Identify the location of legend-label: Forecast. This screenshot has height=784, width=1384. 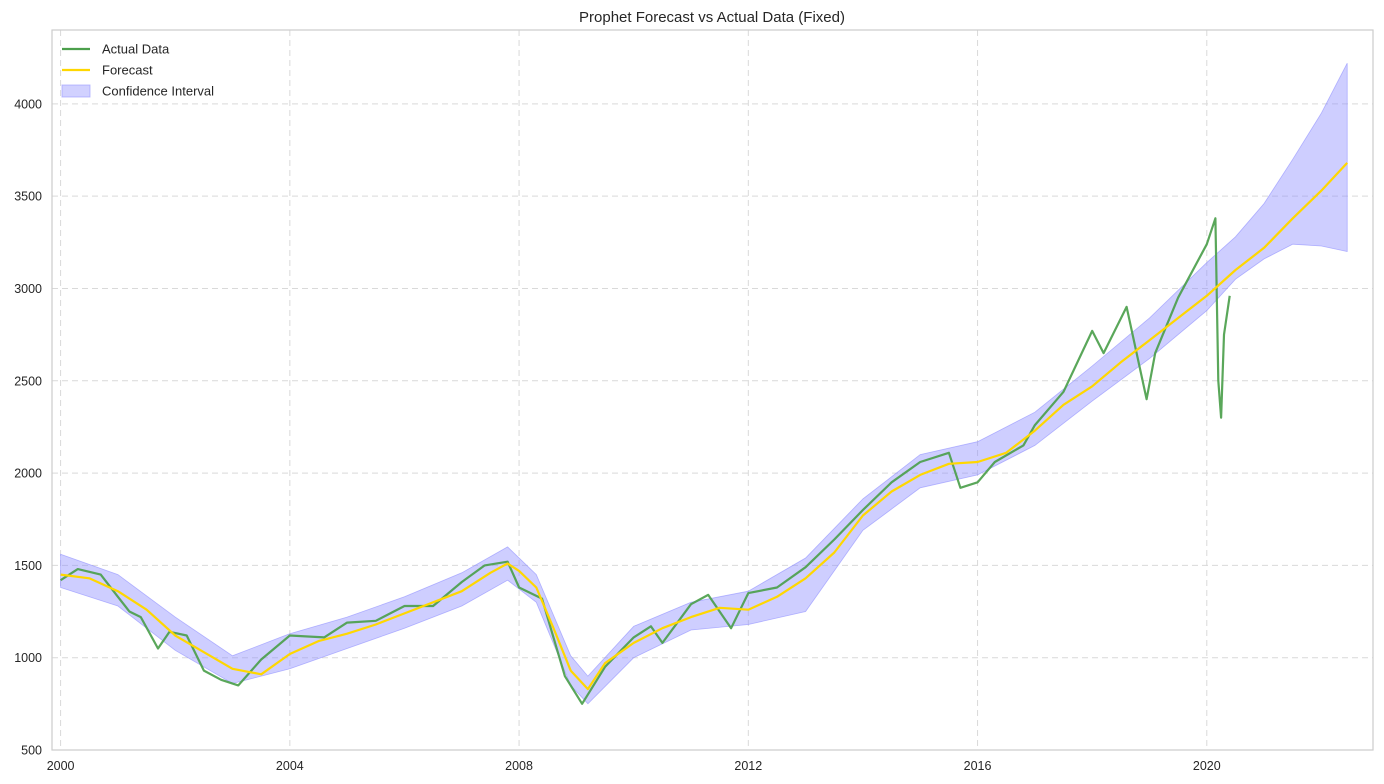
(127, 70).